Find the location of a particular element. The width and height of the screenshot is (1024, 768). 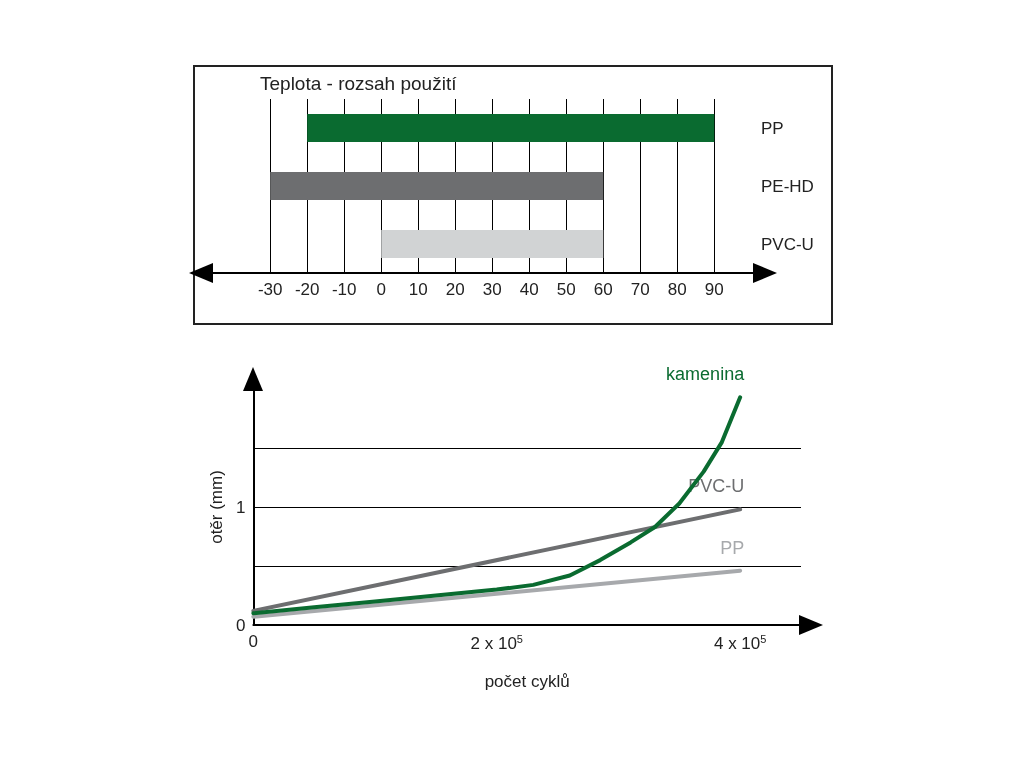

x-tick-label: -30 is located at coordinates (270, 289).